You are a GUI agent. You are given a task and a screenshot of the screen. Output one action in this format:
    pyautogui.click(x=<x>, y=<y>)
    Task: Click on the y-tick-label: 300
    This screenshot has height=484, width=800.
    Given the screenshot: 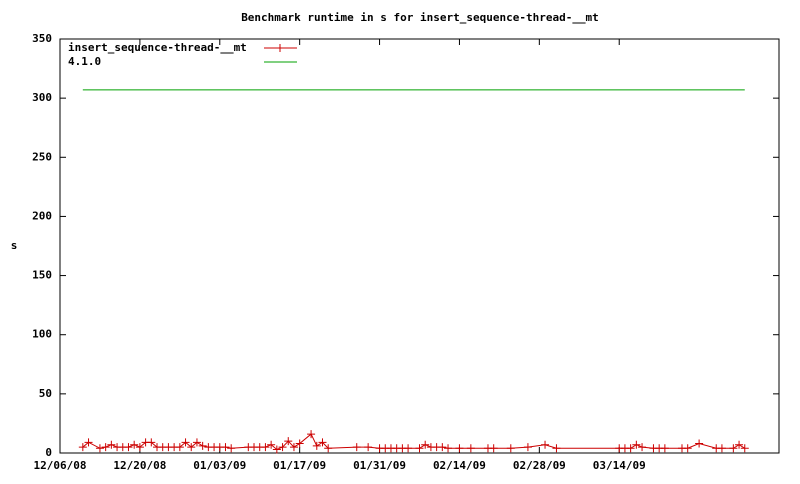 What is the action you would take?
    pyautogui.click(x=42, y=97)
    